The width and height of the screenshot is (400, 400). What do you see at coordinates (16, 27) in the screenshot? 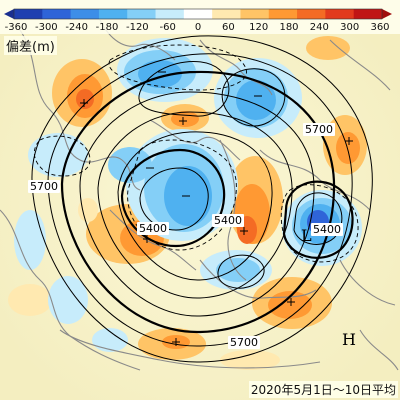
I see `colorbar-tick-label: -360` at bounding box center [16, 27].